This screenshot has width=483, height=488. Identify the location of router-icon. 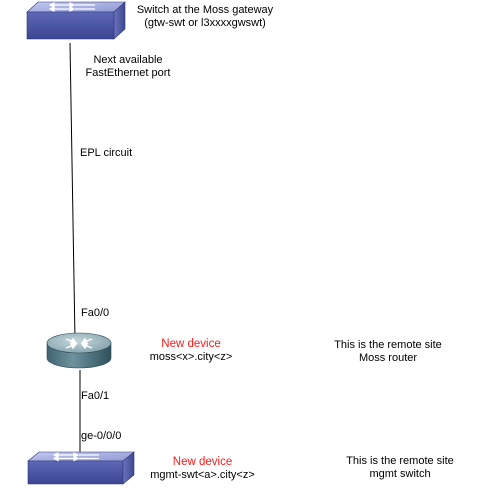
(79, 350).